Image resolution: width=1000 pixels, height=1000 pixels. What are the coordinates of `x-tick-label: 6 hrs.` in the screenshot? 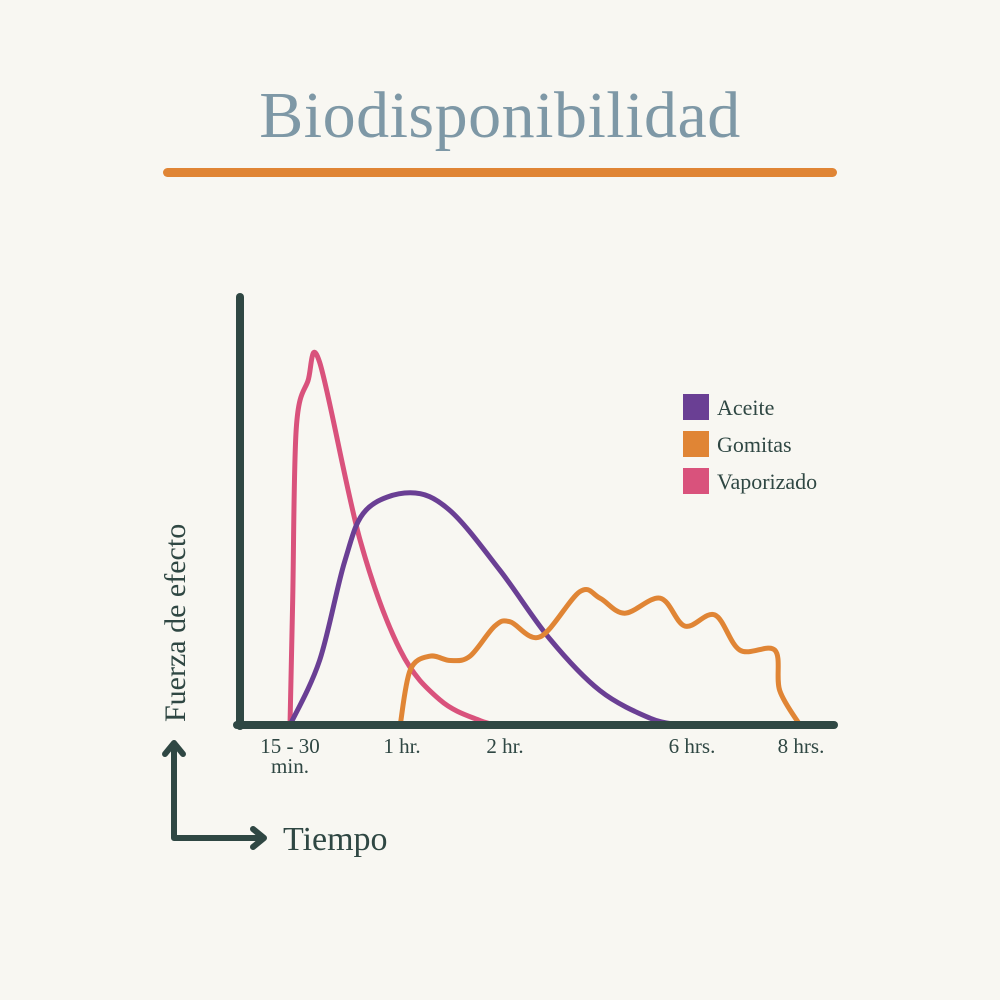 It's located at (692, 746).